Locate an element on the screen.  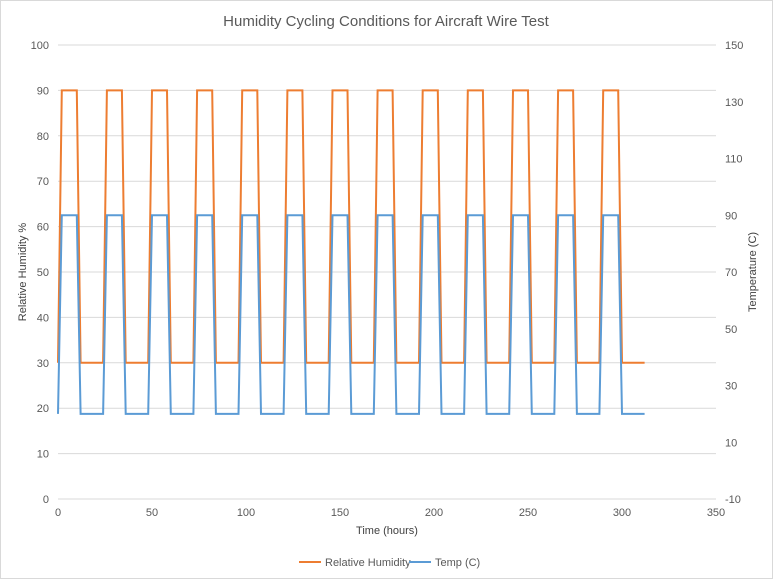
x-tick-label: 50 is located at coordinates (152, 513).